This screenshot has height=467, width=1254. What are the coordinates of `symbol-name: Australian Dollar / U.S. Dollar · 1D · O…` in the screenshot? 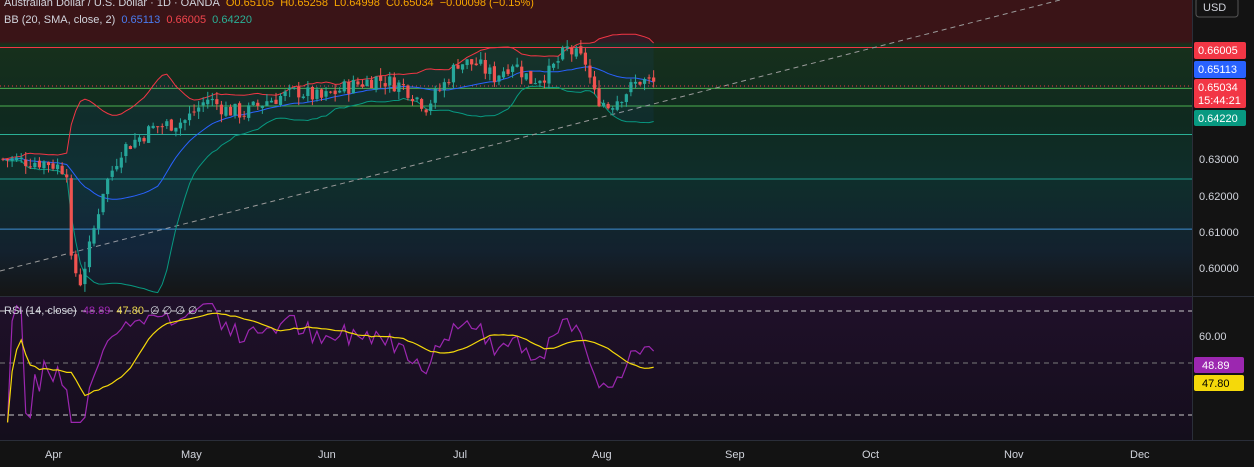 It's located at (112, 4).